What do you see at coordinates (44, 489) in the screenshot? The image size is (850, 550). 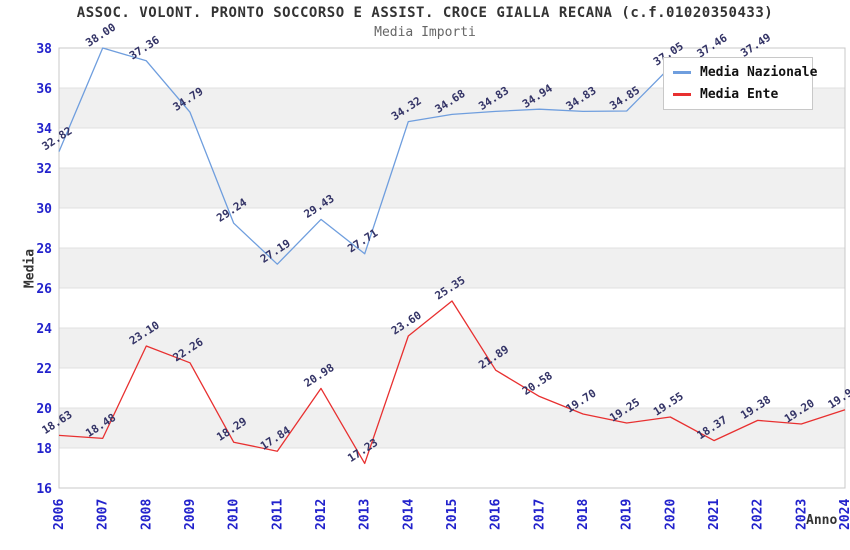 I see `svg-text: 16` at bounding box center [44, 489].